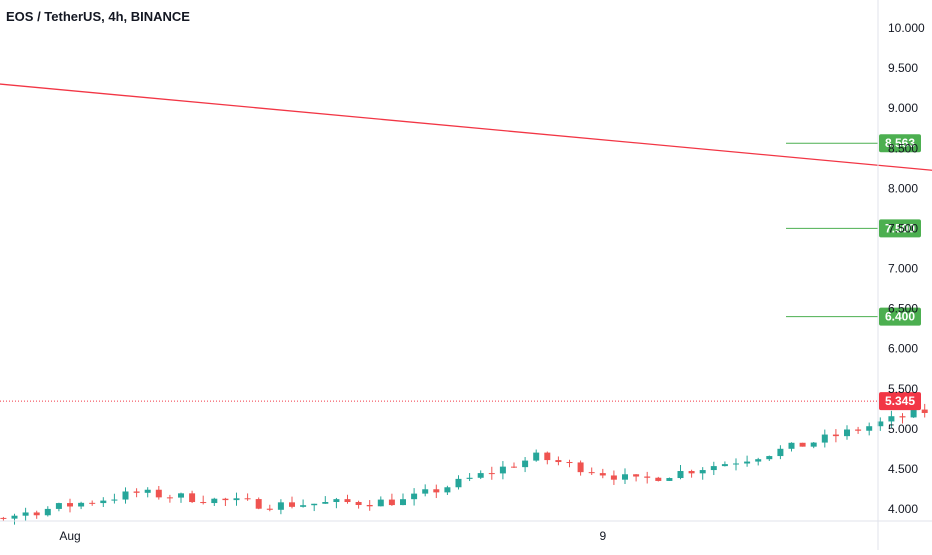 This screenshot has width=932, height=555. What do you see at coordinates (69, 536) in the screenshot?
I see `x-tick-label: Aug` at bounding box center [69, 536].